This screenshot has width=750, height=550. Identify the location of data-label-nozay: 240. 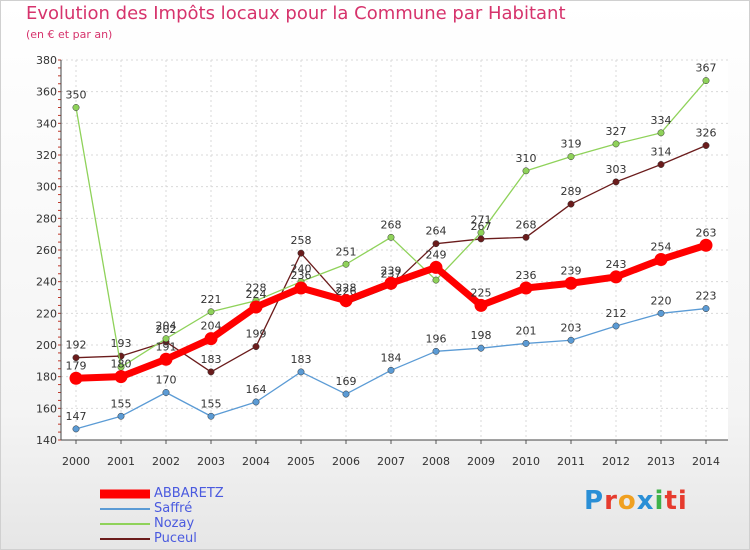
(301, 269).